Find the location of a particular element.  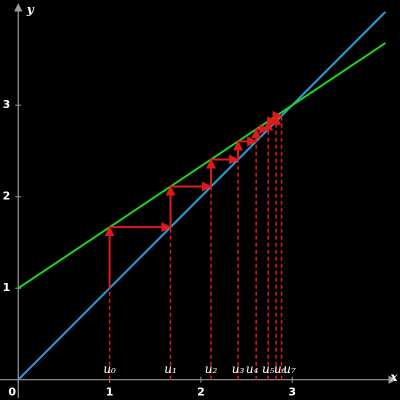

x-tick-label: 3 is located at coordinates (292, 392).